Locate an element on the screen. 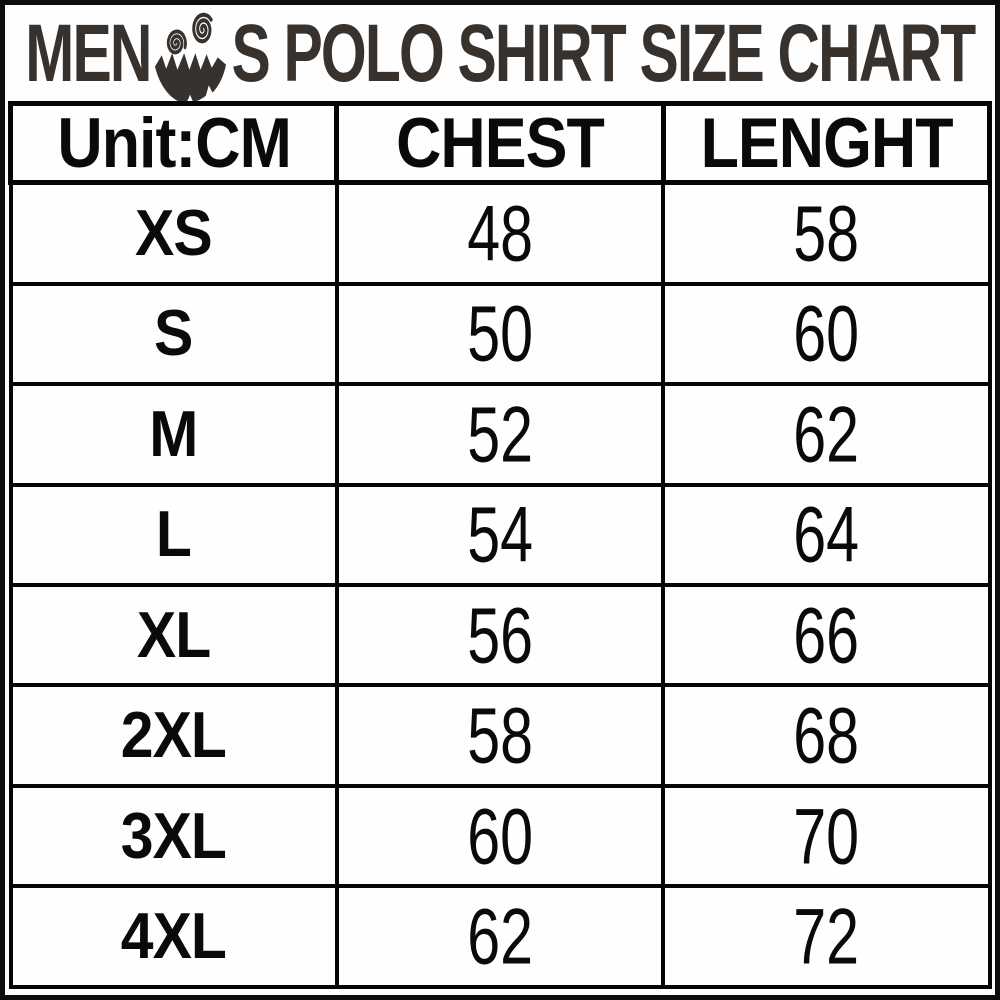  size-cell: L is located at coordinates (173, 535).